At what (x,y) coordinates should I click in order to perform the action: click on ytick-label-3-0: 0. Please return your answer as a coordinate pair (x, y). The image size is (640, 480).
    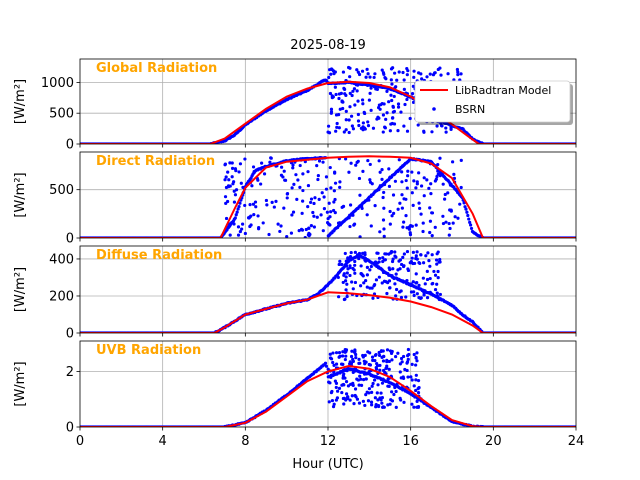
    Looking at the image, I should click on (70, 428).